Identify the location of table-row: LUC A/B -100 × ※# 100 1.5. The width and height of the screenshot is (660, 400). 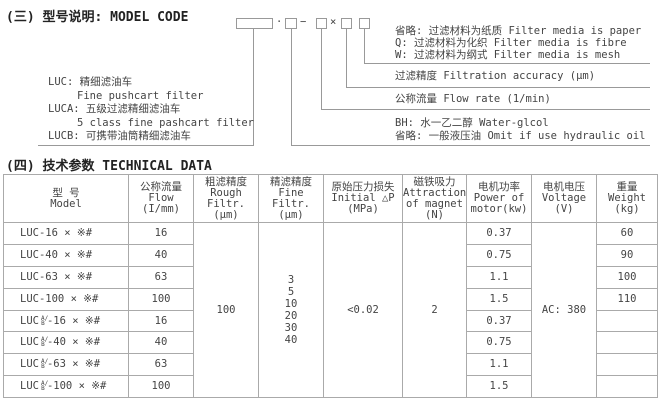
(330, 387).